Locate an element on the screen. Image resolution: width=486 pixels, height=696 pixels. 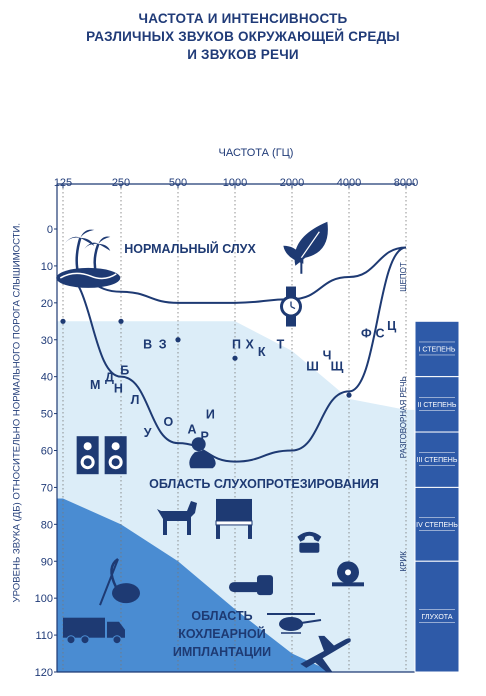
truck-icon is located at coordinates (93, 631).